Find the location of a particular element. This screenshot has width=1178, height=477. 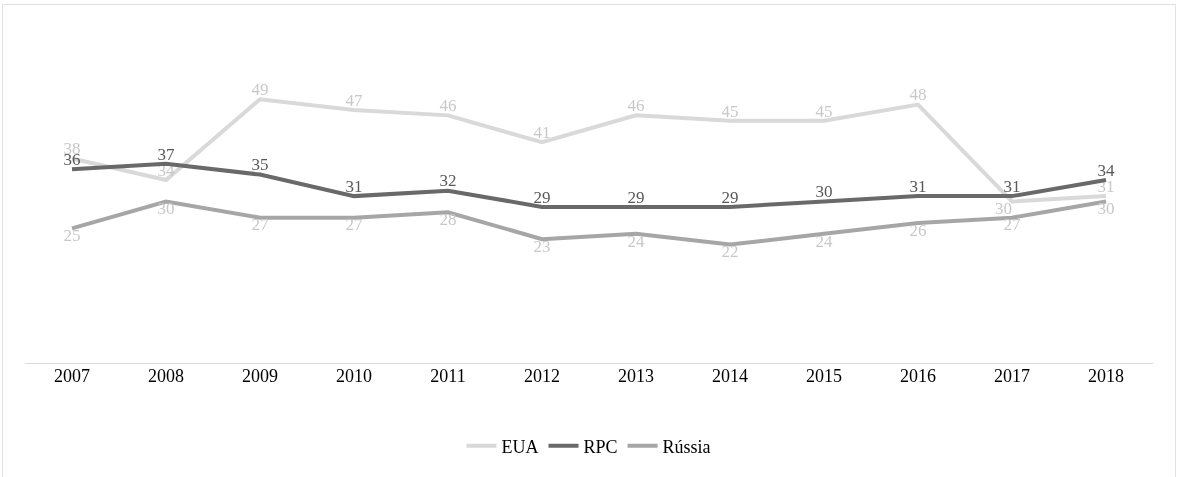

x-tick-label: 2010 is located at coordinates (354, 376).